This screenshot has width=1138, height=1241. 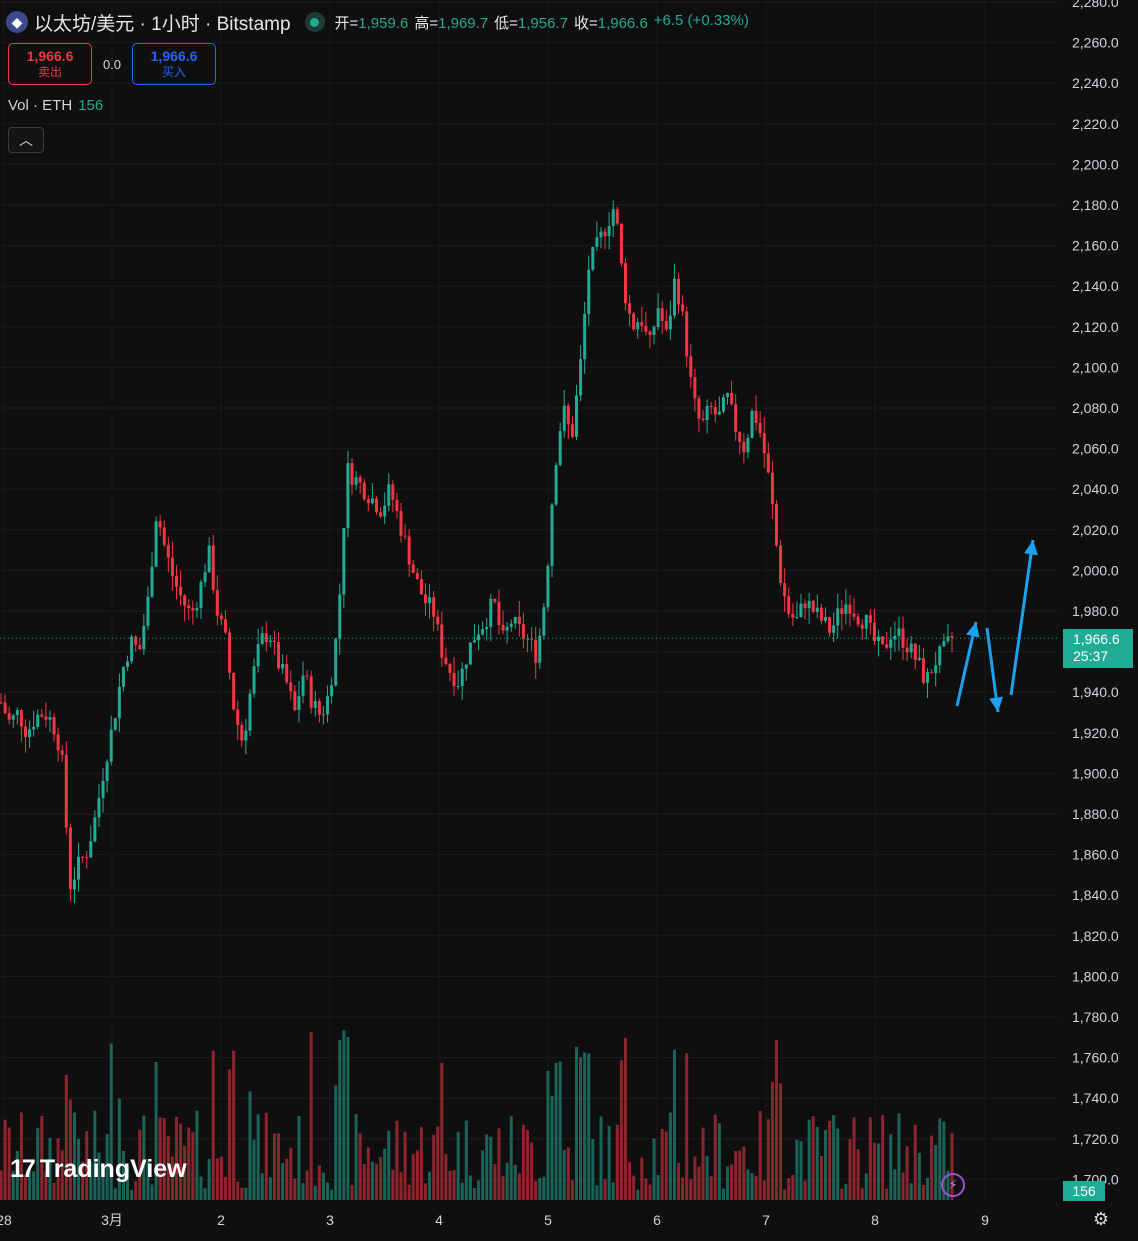 I want to click on sell-button: 1,966.6 卖出, so click(x=50, y=64).